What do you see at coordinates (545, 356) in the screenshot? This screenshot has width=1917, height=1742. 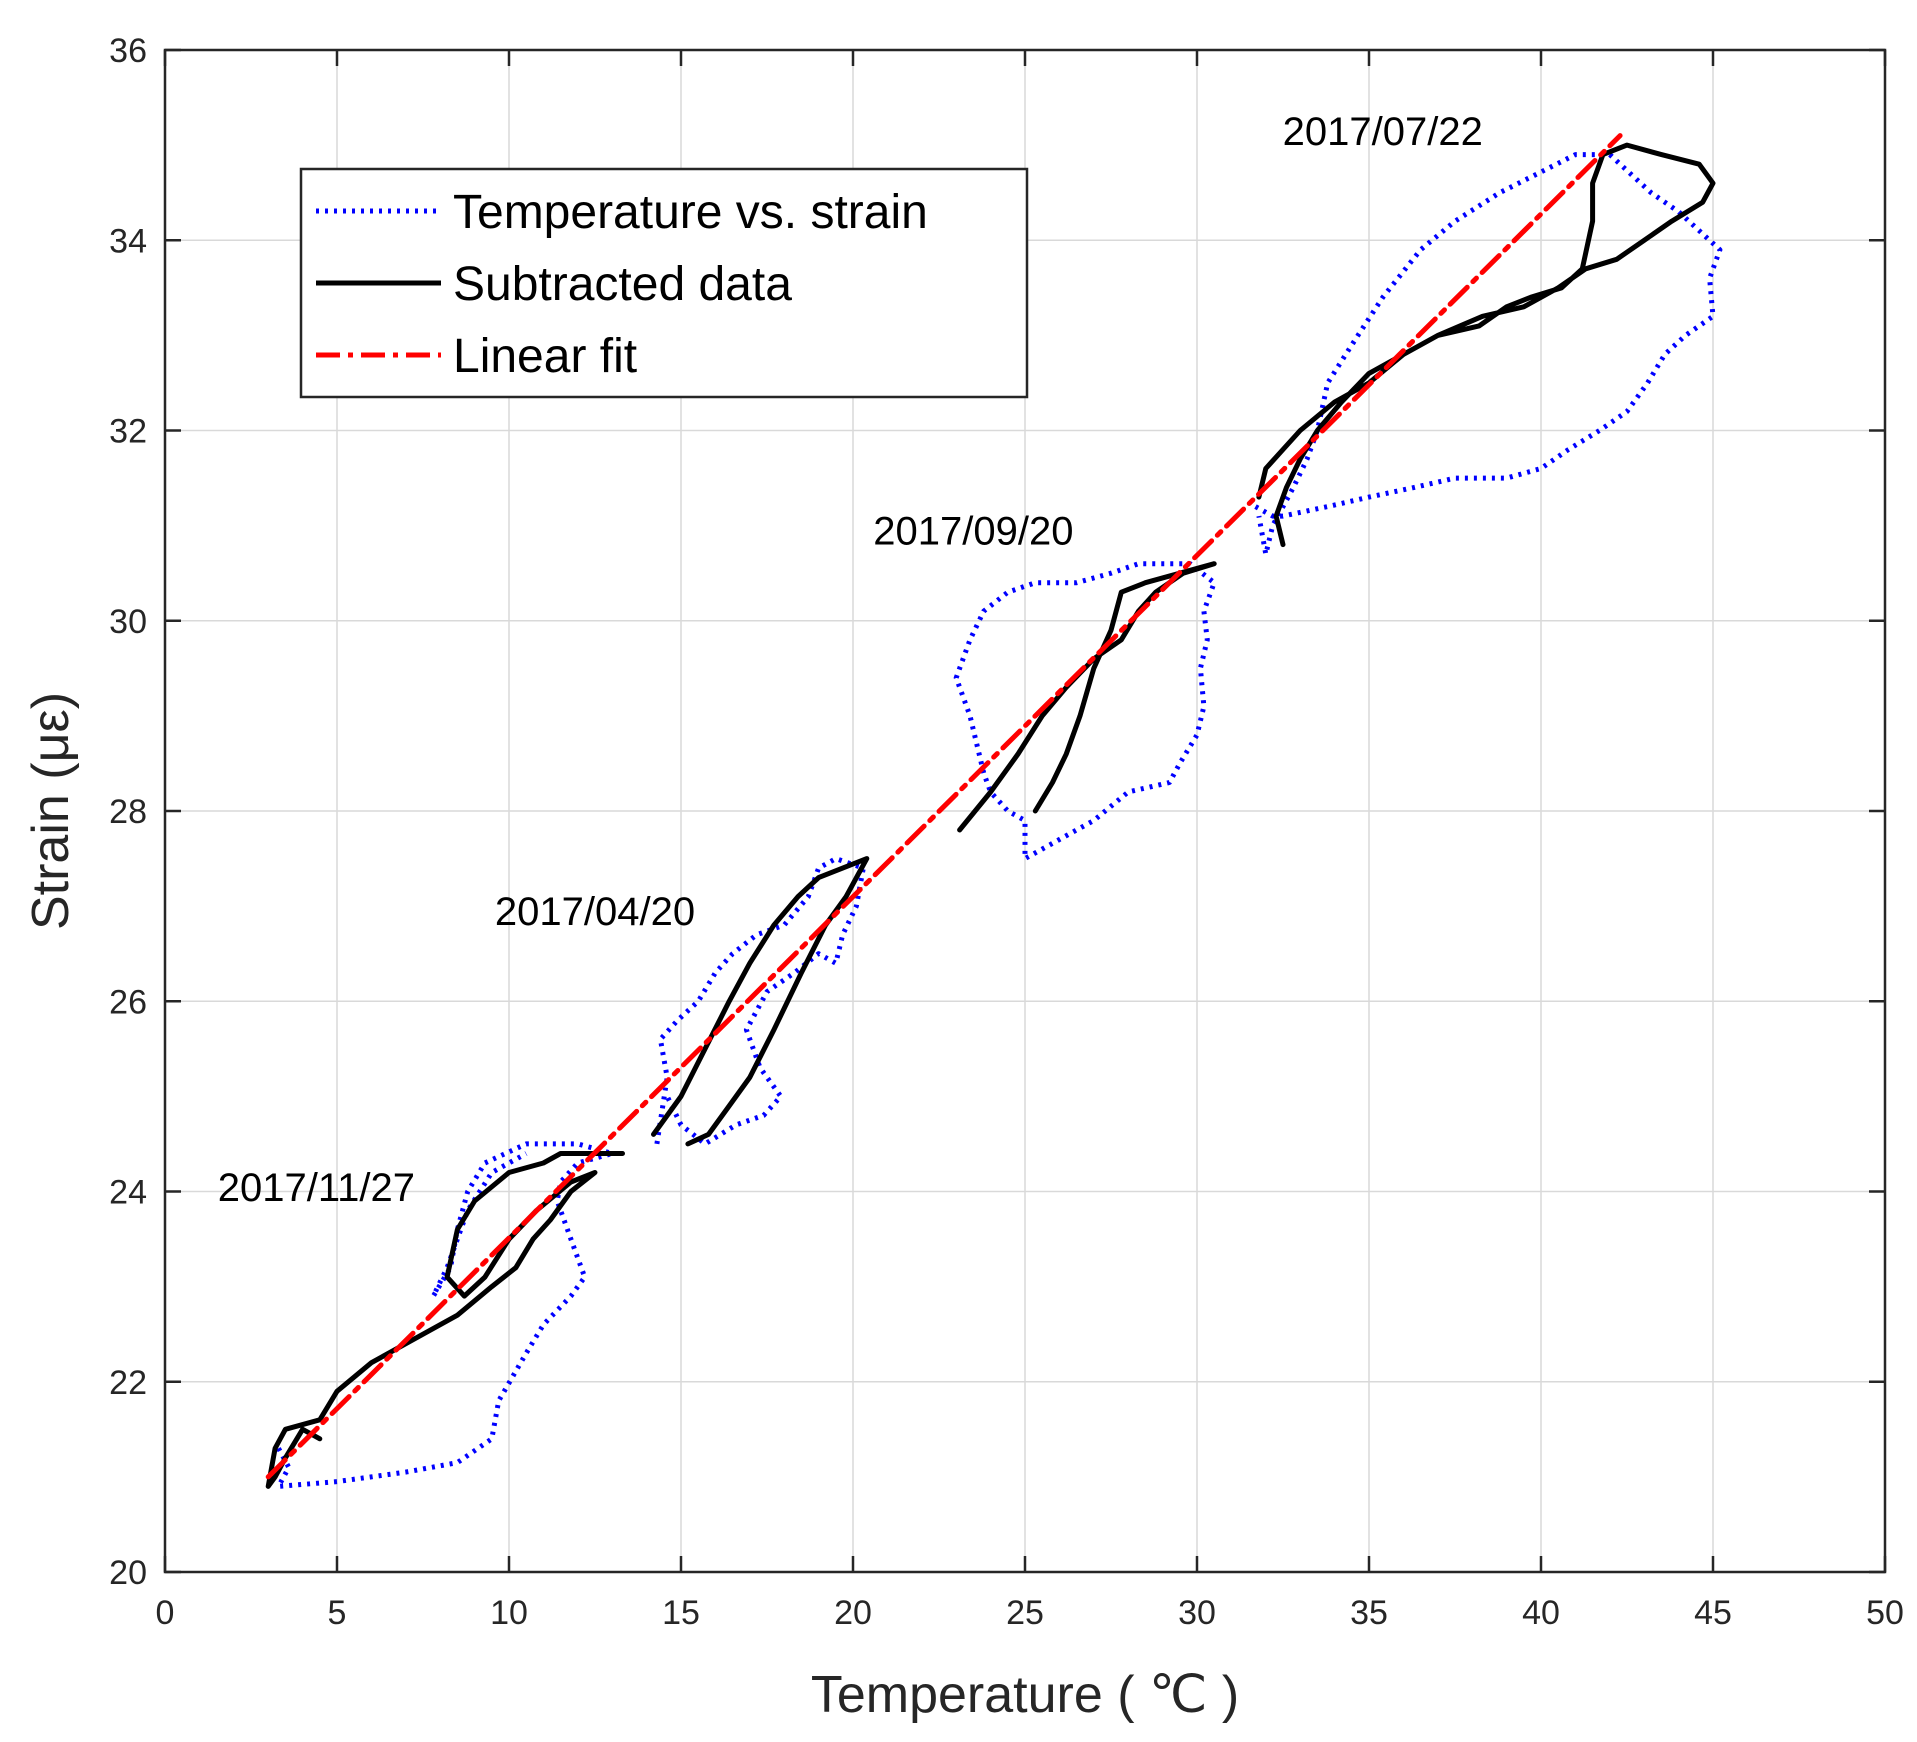 I see `legend-label-linear-fit: Linear fit` at bounding box center [545, 356].